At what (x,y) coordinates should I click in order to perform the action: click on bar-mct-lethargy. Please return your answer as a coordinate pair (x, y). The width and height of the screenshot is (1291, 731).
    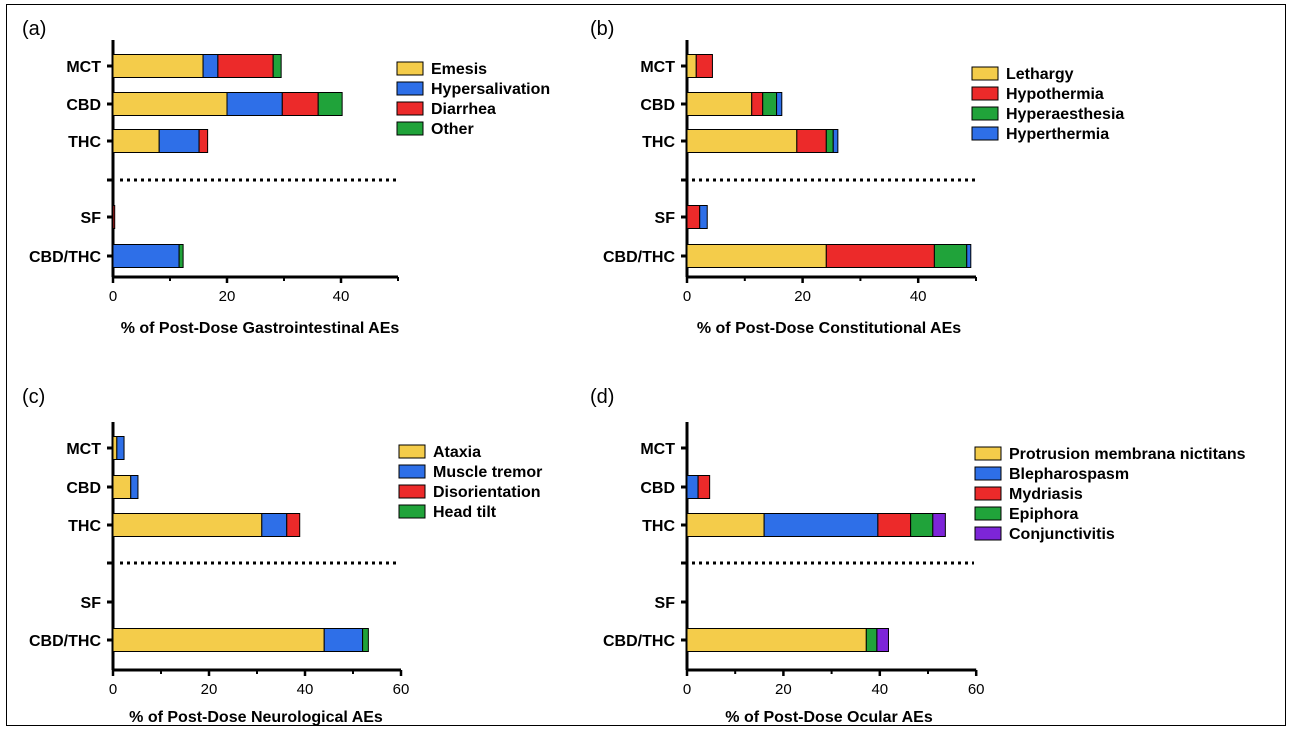
    Looking at the image, I should click on (691, 66).